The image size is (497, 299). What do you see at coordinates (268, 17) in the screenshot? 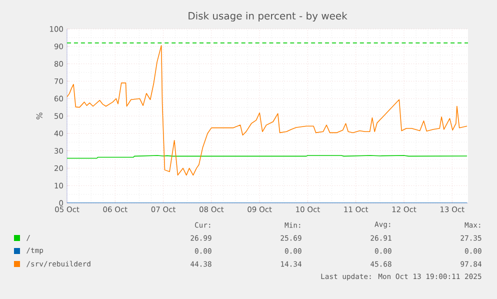
I see `chart-title: Disk usage in percent - by week` at bounding box center [268, 17].